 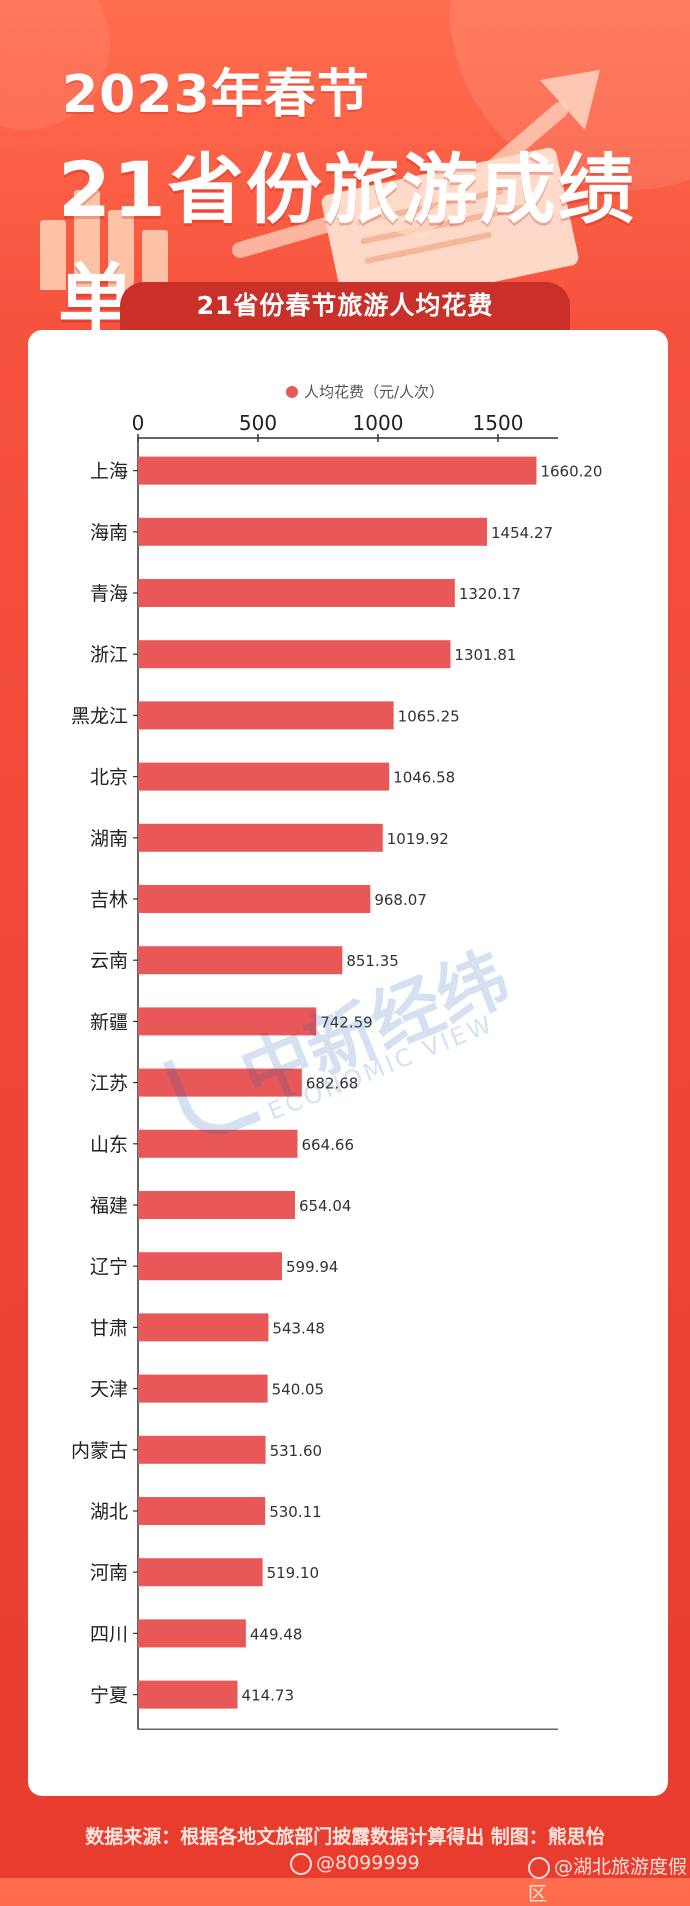 I want to click on data-label: 540.05, so click(x=298, y=1390).